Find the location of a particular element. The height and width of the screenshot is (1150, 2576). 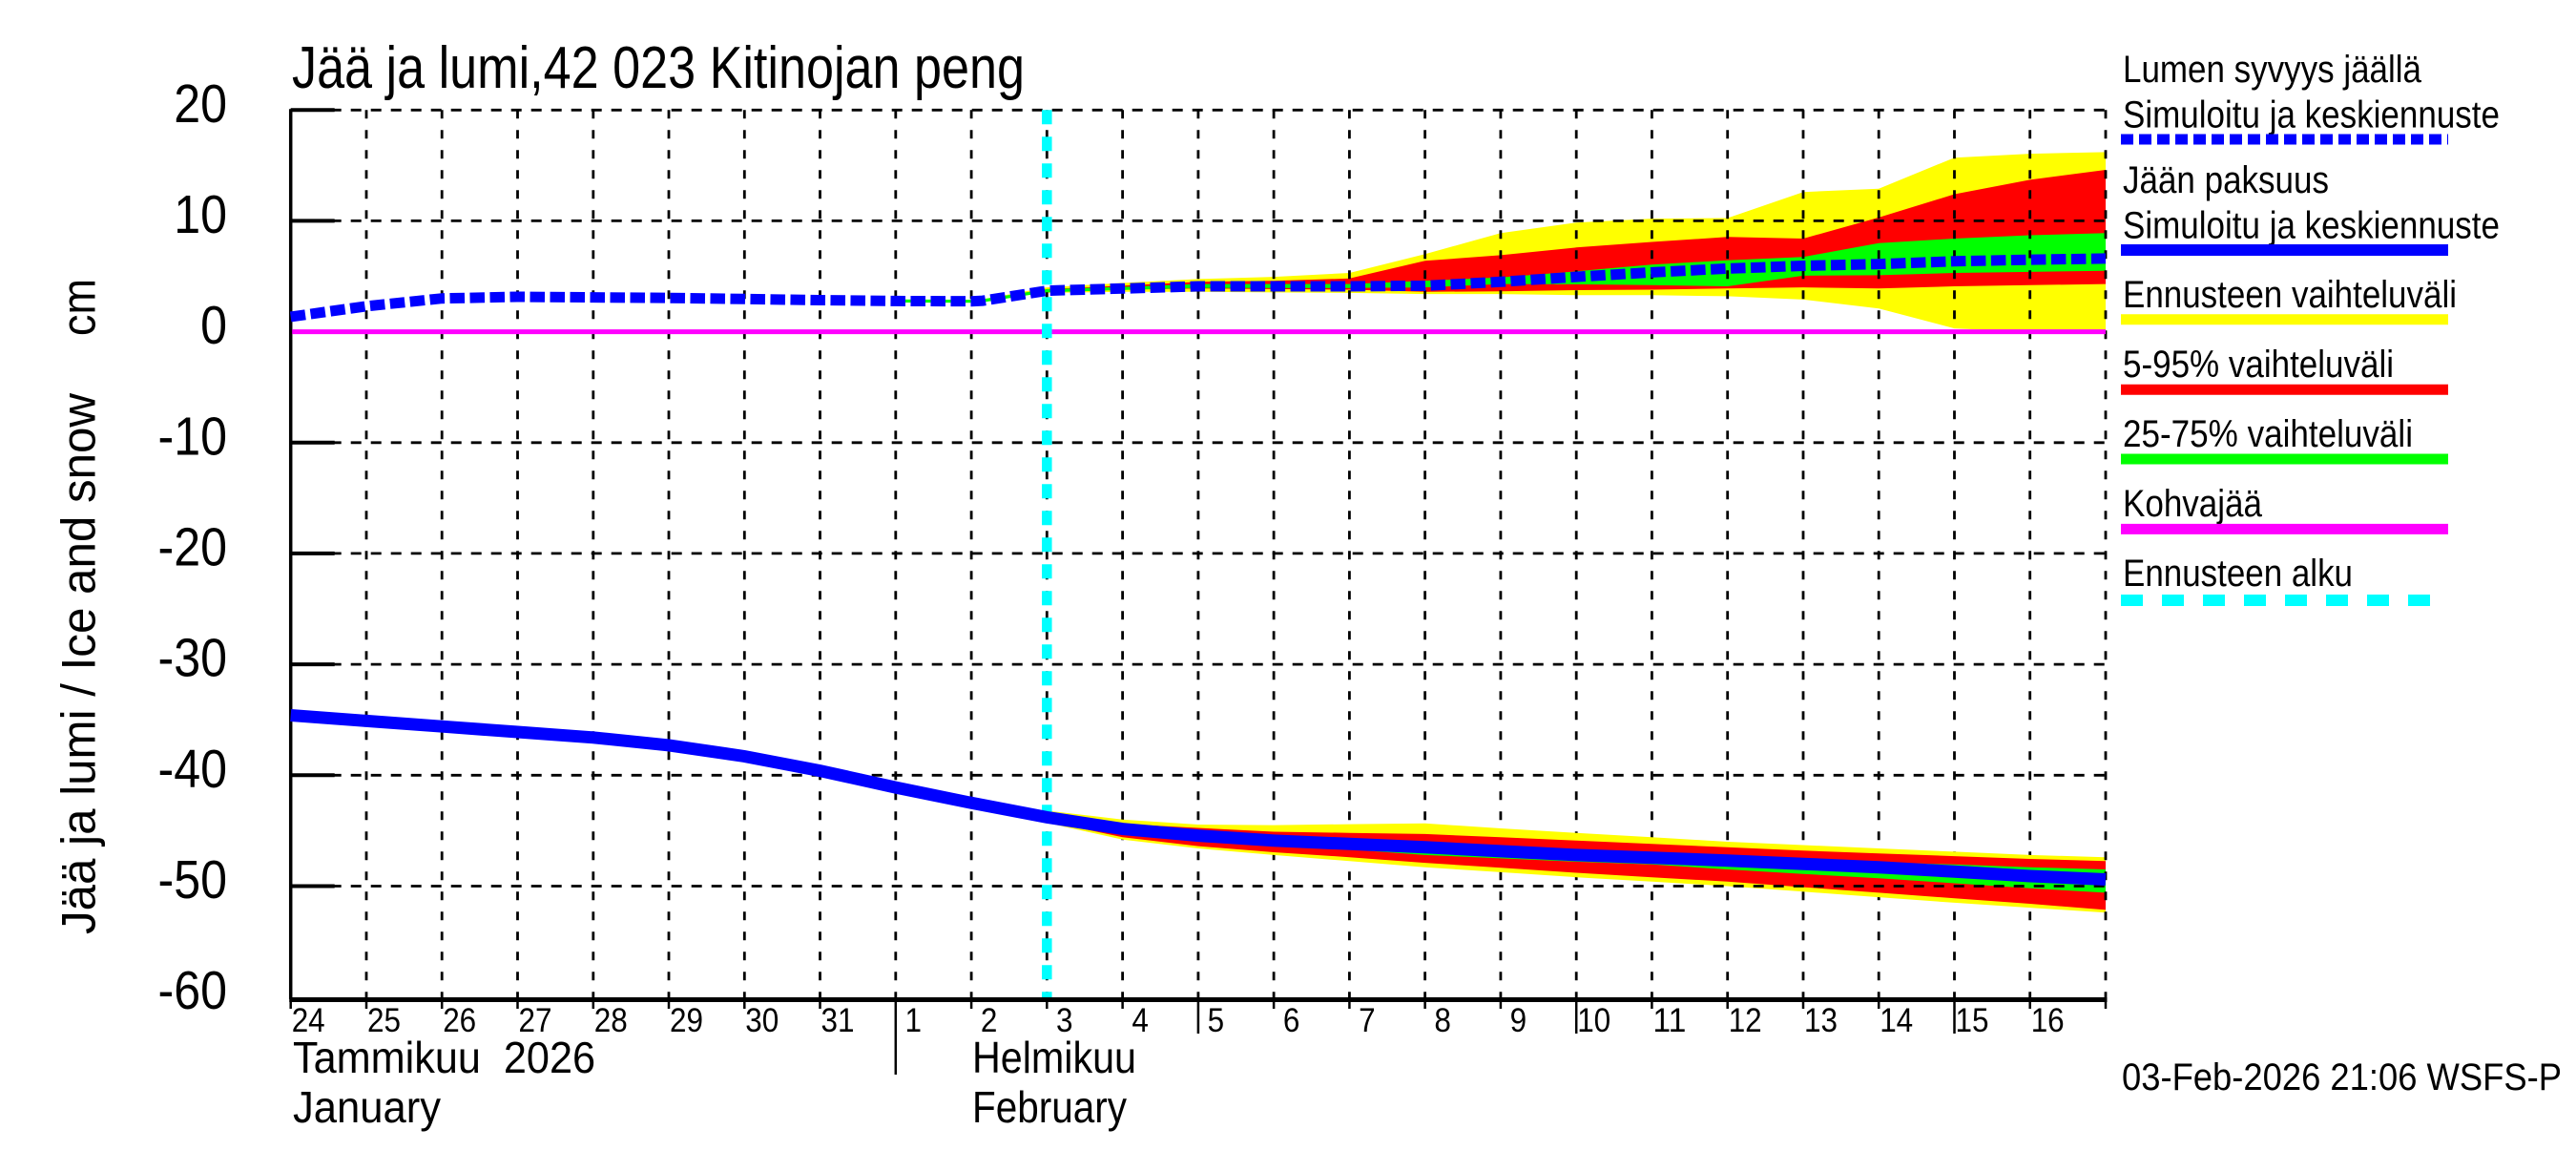

svg-text: January is located at coordinates (367, 1107).